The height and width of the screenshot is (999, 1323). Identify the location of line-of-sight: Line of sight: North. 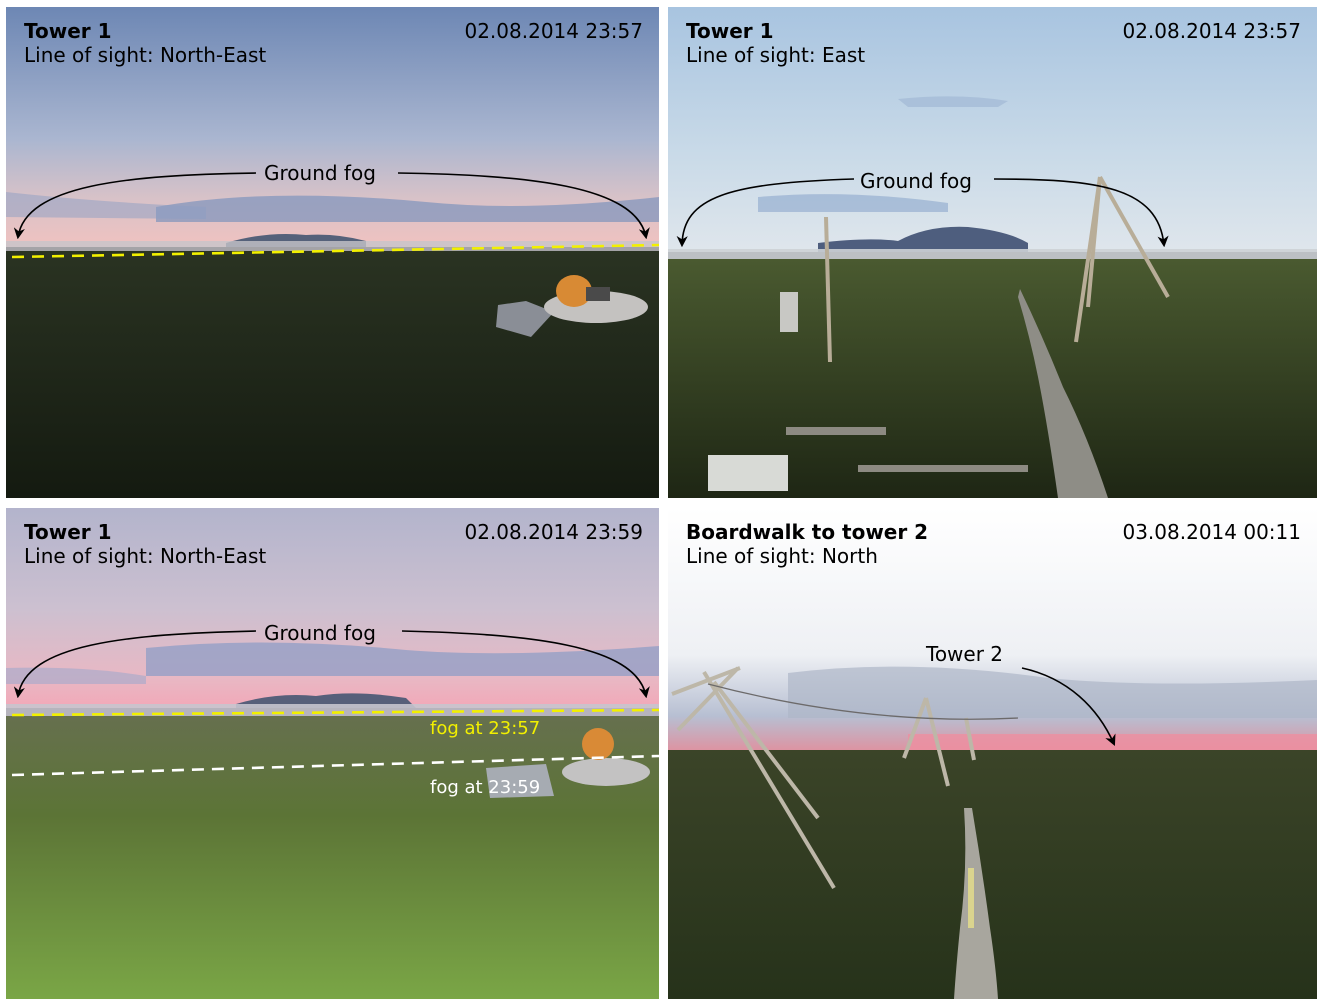
(782, 556).